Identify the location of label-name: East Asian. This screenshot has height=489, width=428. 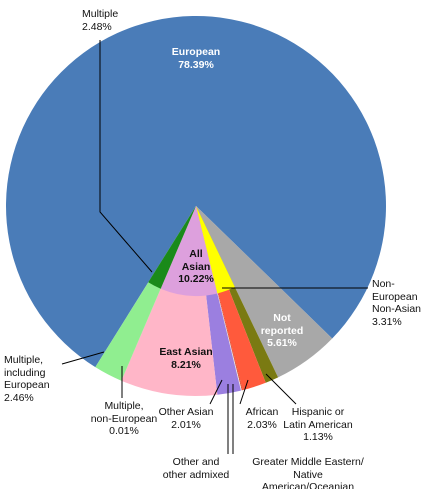
(186, 352).